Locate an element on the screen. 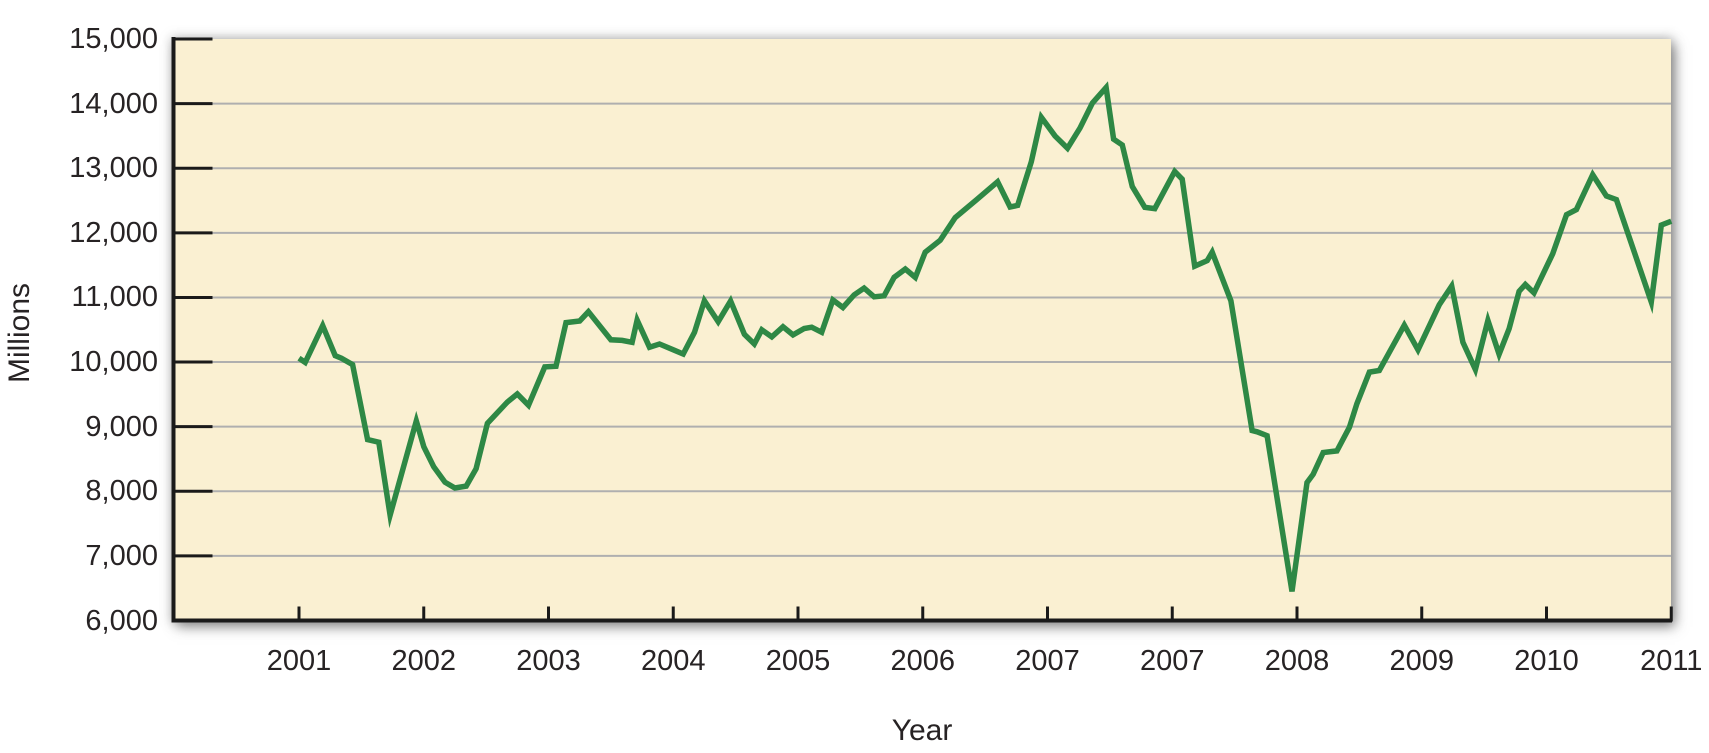 The width and height of the screenshot is (1709, 753). x-tick-label: 2008 is located at coordinates (1297, 661).